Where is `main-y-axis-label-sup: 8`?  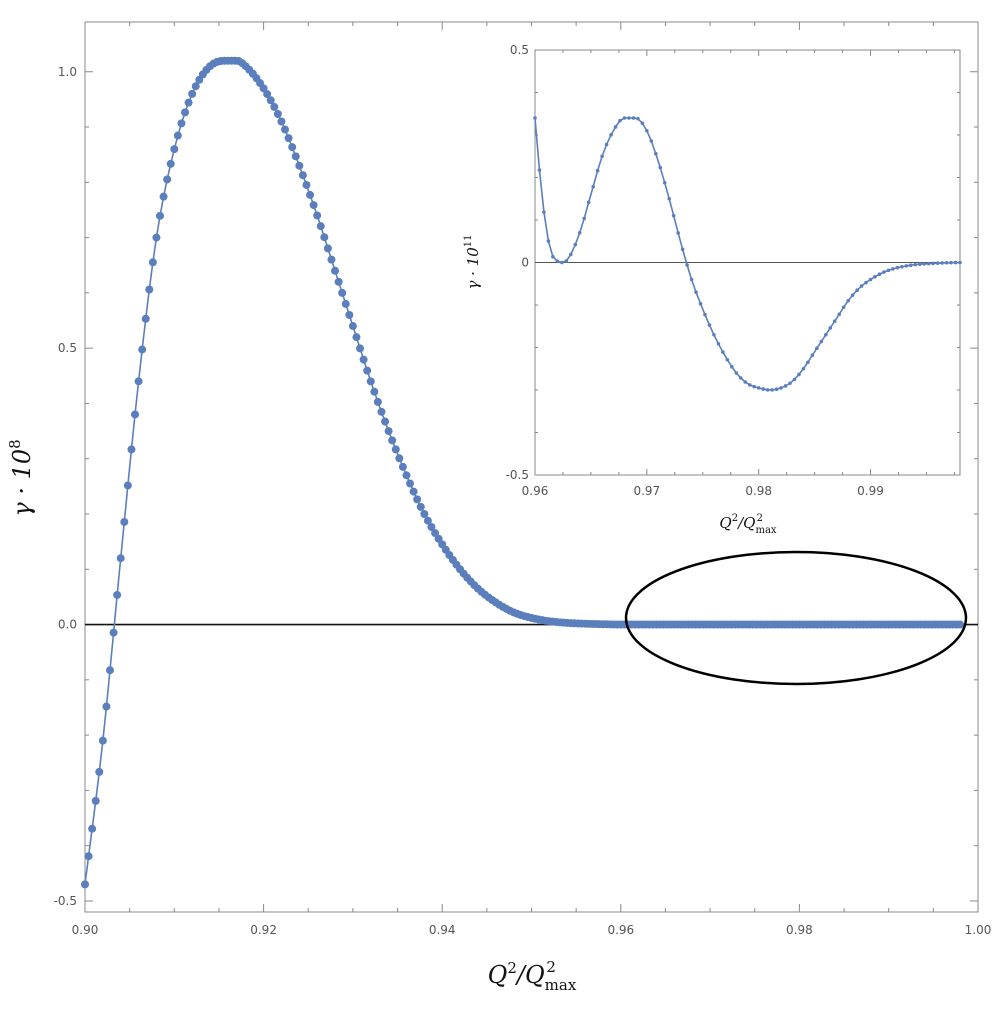
main-y-axis-label-sup: 8 is located at coordinates (15, 444).